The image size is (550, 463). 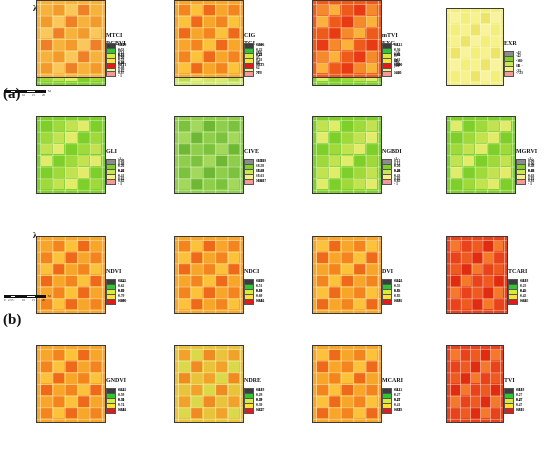 What do you see at coordinates (397, 176) in the screenshot?
I see `legend-label: 0.43 - 0.65` at bounding box center [397, 176].